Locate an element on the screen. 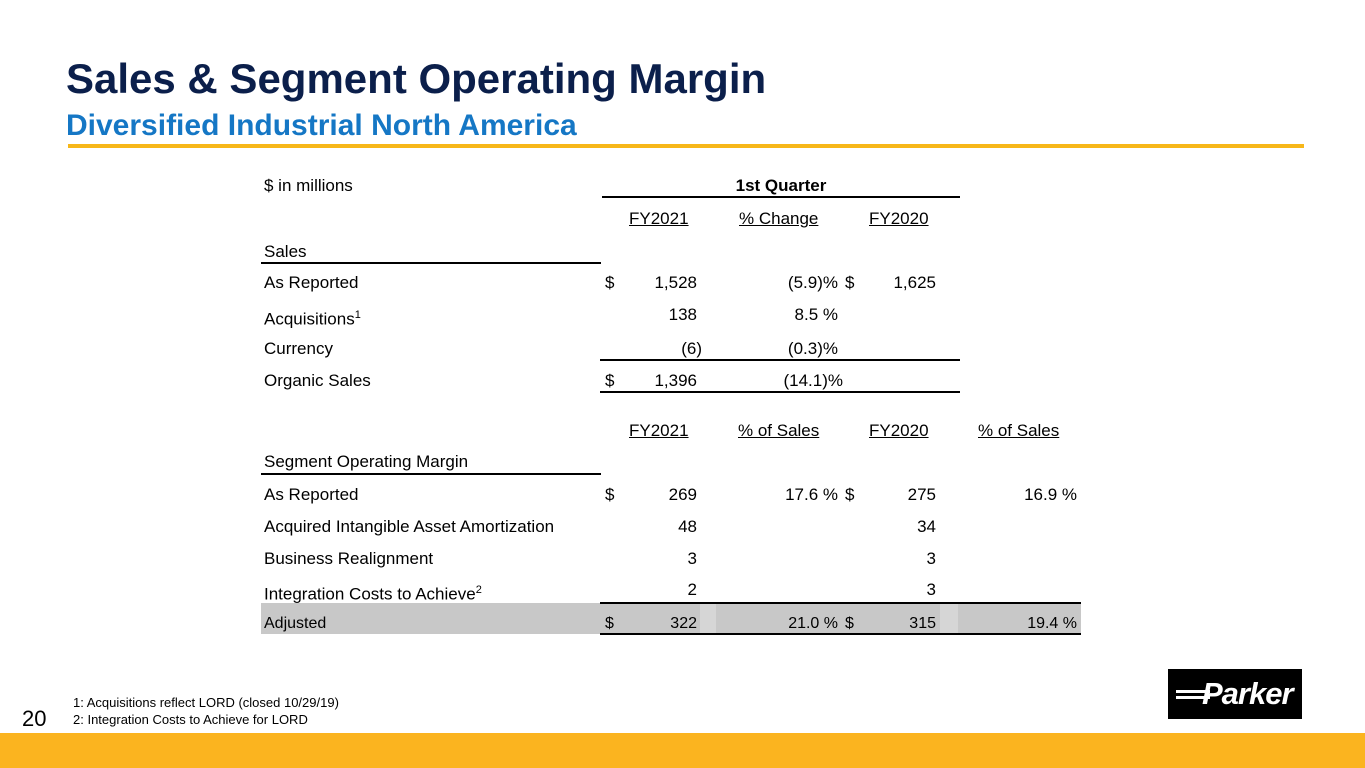 This screenshot has width=1365, height=768. currency-total-rule is located at coordinates (780, 360).